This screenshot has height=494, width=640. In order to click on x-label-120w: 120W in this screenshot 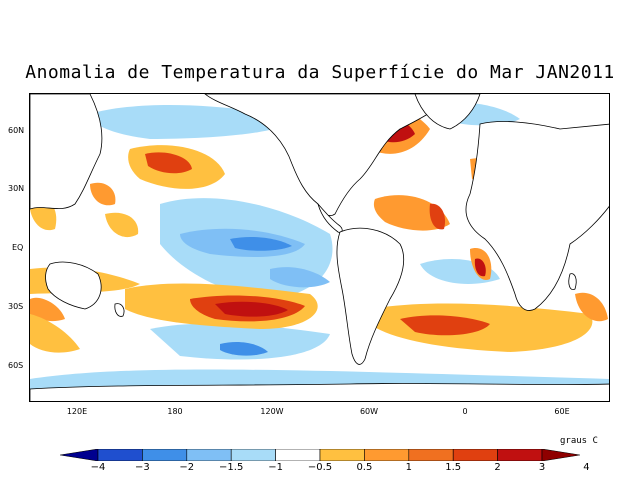, I will do `click(272, 411)`.